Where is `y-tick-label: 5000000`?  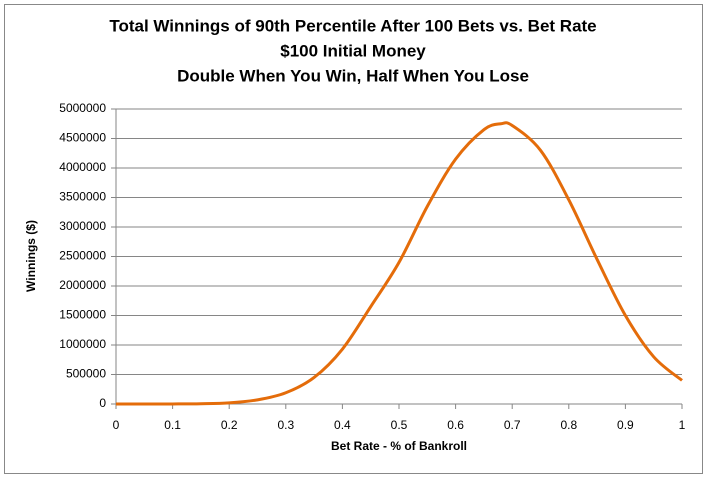
y-tick-label: 5000000 is located at coordinates (82, 108).